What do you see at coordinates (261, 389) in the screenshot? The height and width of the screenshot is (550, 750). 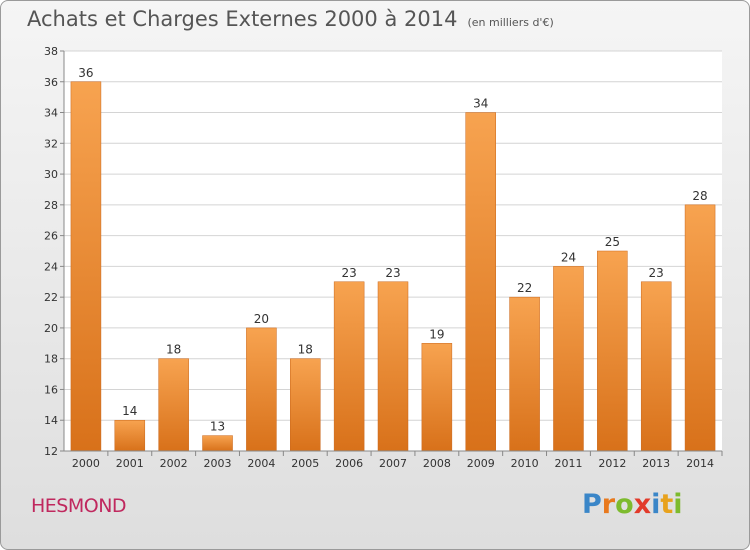 I see `bar-2004` at bounding box center [261, 389].